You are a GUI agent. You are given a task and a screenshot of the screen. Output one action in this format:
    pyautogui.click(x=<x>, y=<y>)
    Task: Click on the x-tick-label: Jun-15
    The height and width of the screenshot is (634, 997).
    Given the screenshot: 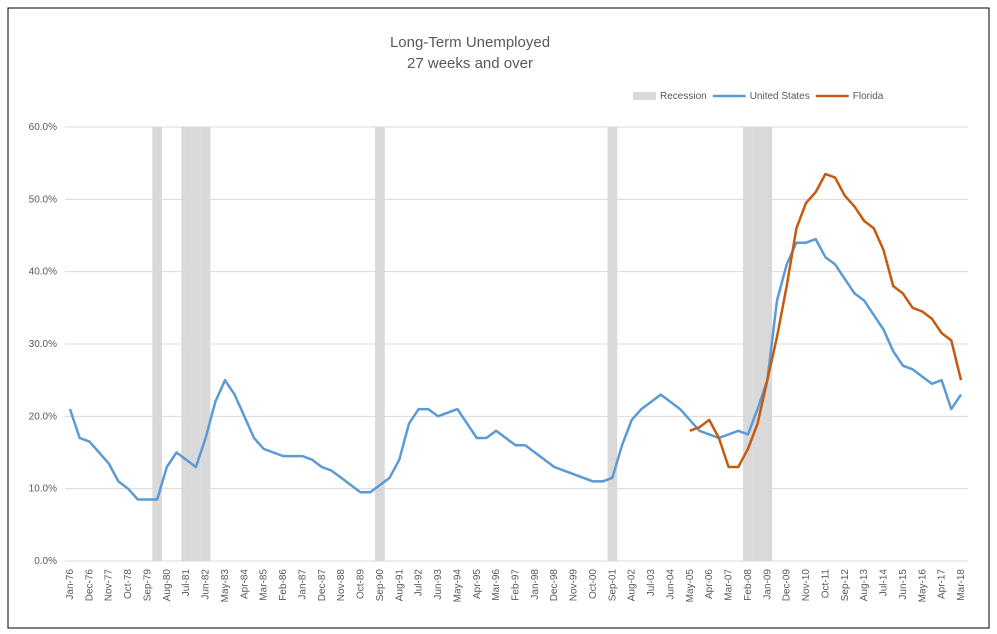 What is the action you would take?
    pyautogui.click(x=903, y=584)
    